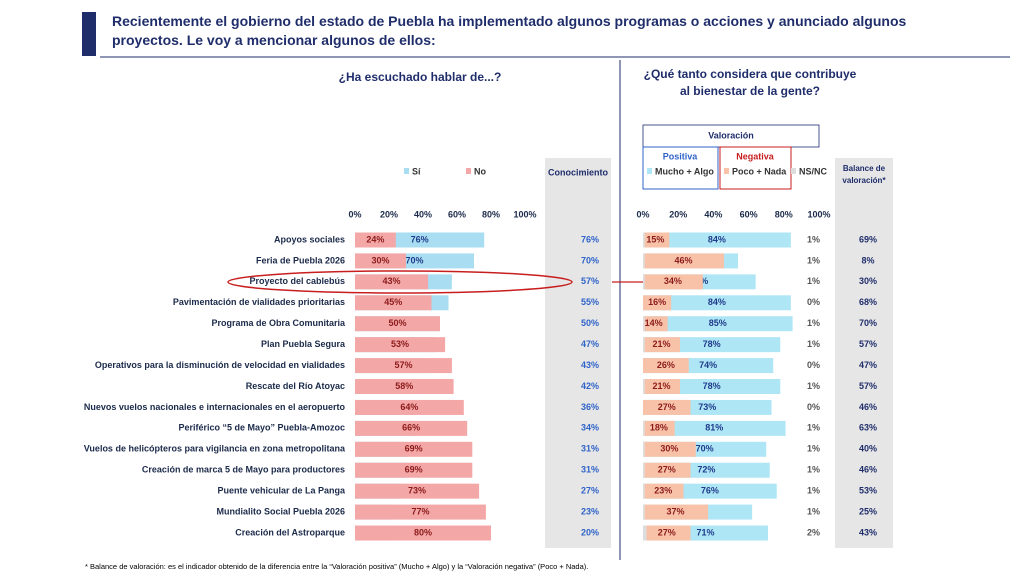 The image size is (1024, 580). I want to click on value-label: 53%, so click(400, 344).